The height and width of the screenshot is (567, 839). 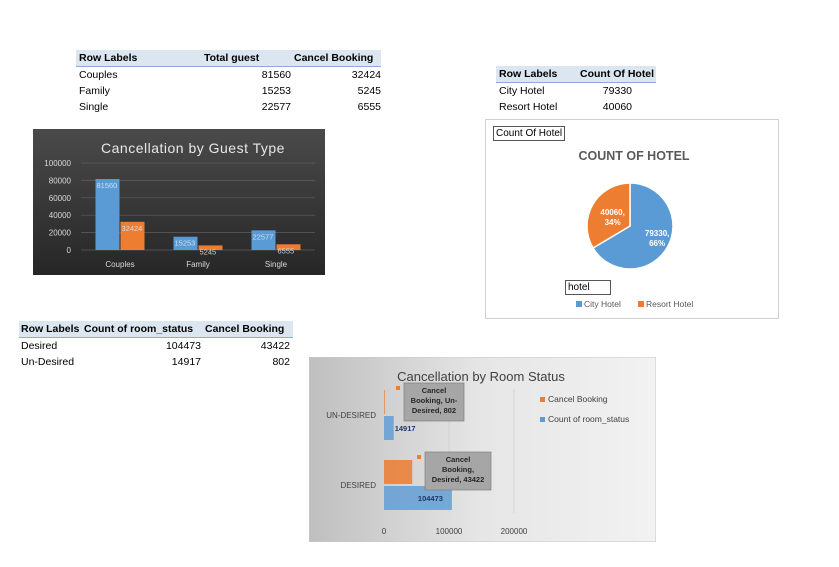 What do you see at coordinates (578, 399) in the screenshot?
I see `legend-label: Cancel Booking` at bounding box center [578, 399].